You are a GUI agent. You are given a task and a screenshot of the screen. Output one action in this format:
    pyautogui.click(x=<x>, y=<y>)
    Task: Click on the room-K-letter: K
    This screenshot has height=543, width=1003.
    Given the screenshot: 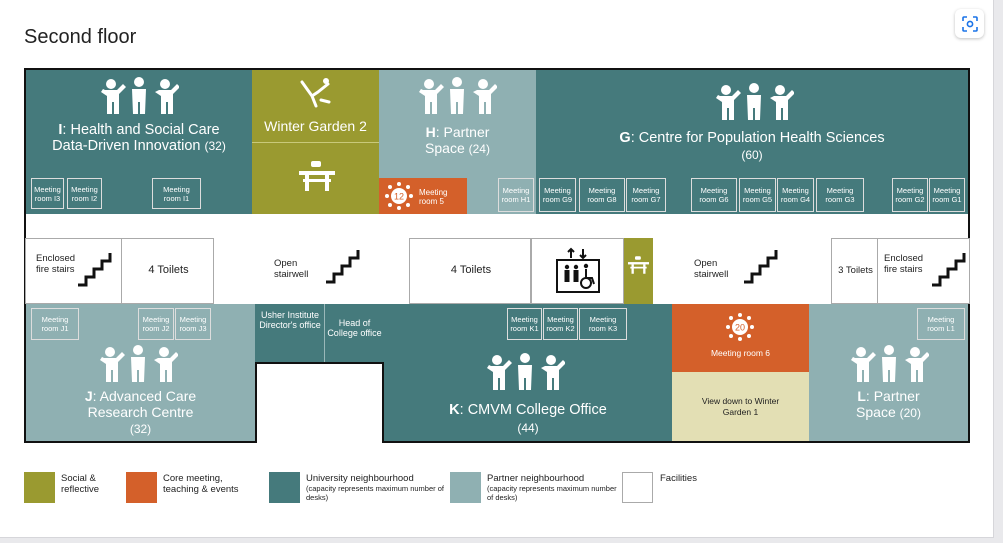 What is the action you would take?
    pyautogui.click(x=454, y=410)
    